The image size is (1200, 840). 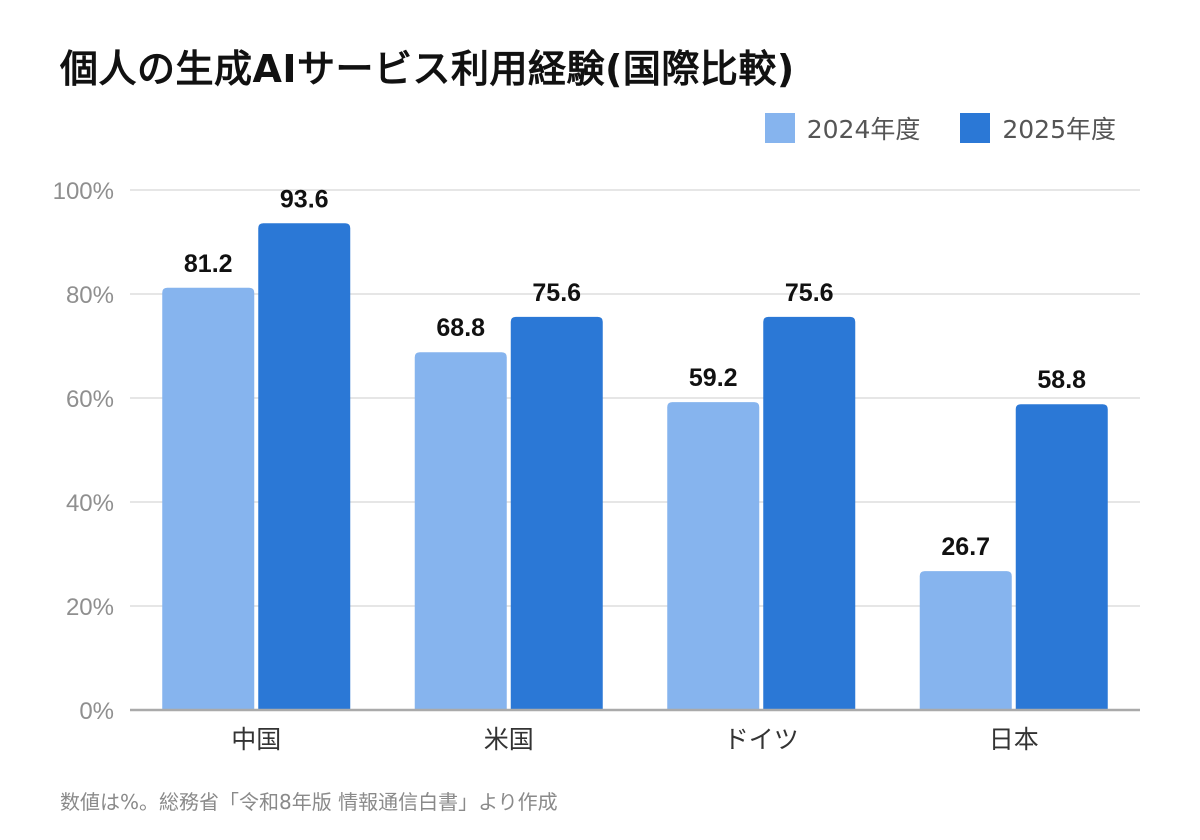 What do you see at coordinates (90, 295) in the screenshot?
I see `y-tick-label: 80%` at bounding box center [90, 295].